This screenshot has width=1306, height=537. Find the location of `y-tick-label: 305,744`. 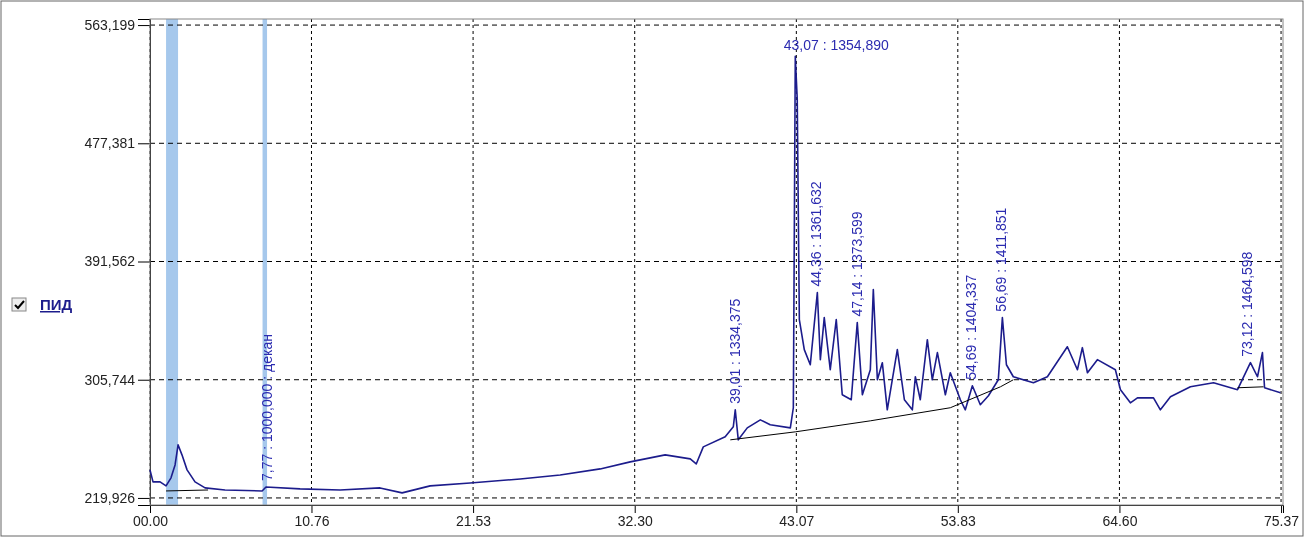

y-tick-label: 305,744 is located at coordinates (110, 379).